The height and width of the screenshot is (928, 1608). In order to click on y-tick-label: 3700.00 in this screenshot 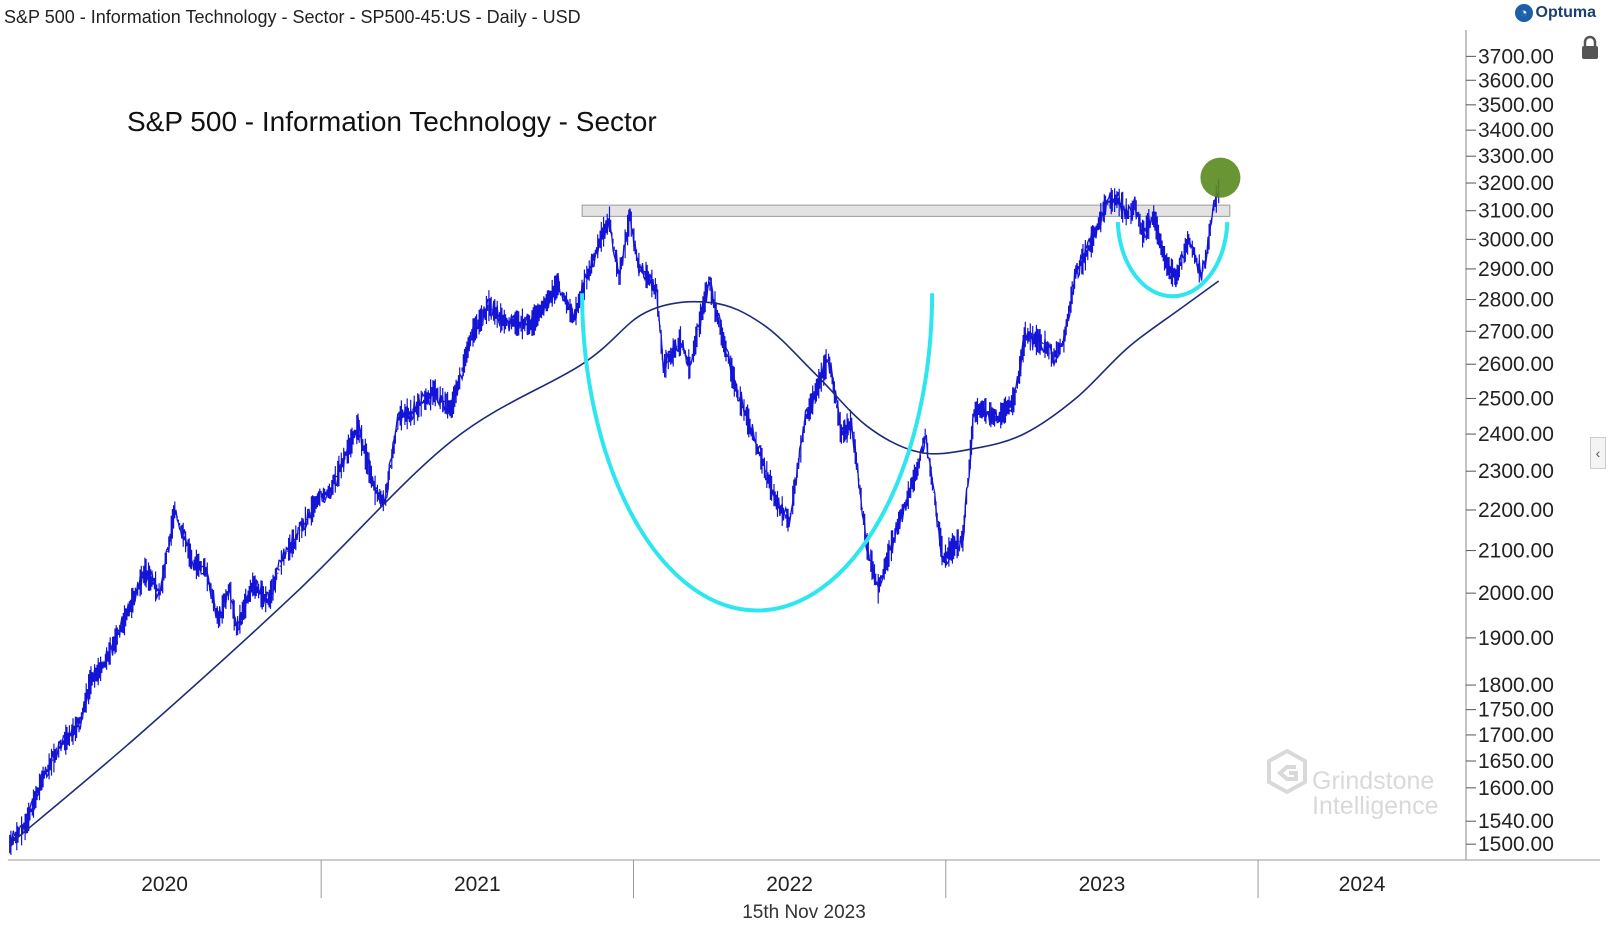, I will do `click(1516, 56)`.